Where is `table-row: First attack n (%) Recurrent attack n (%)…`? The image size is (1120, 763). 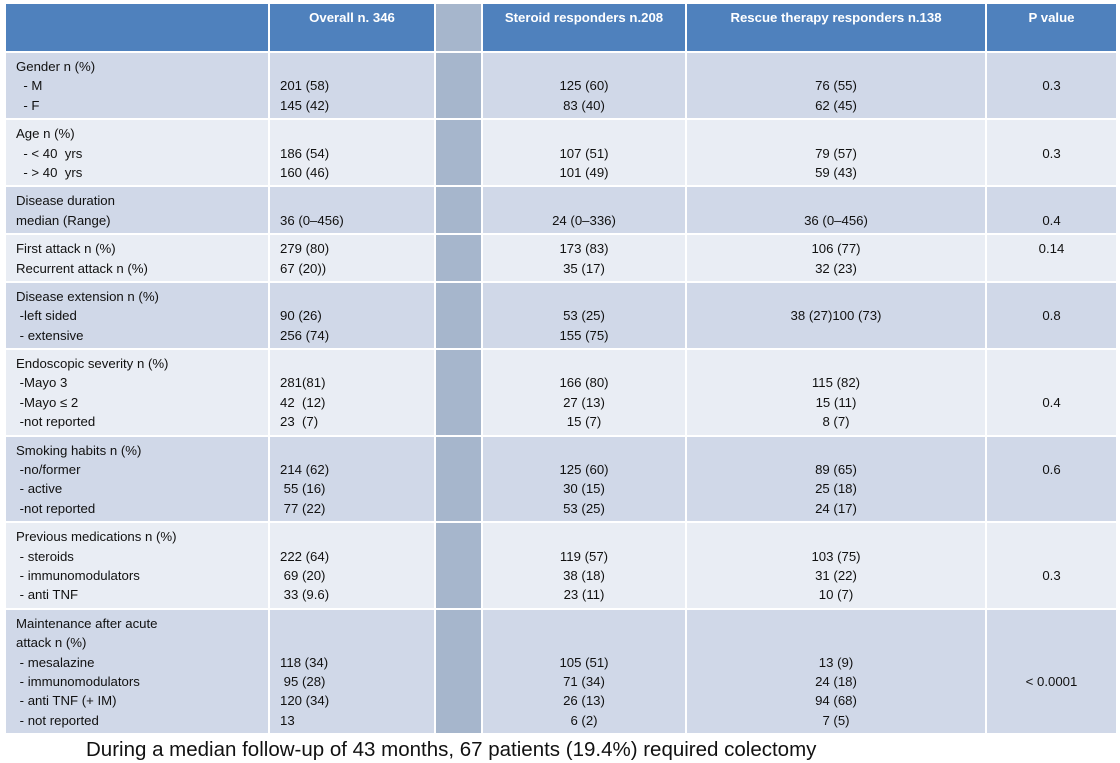 table-row: First attack n (%) Recurrent attack n (%)… is located at coordinates (561, 258).